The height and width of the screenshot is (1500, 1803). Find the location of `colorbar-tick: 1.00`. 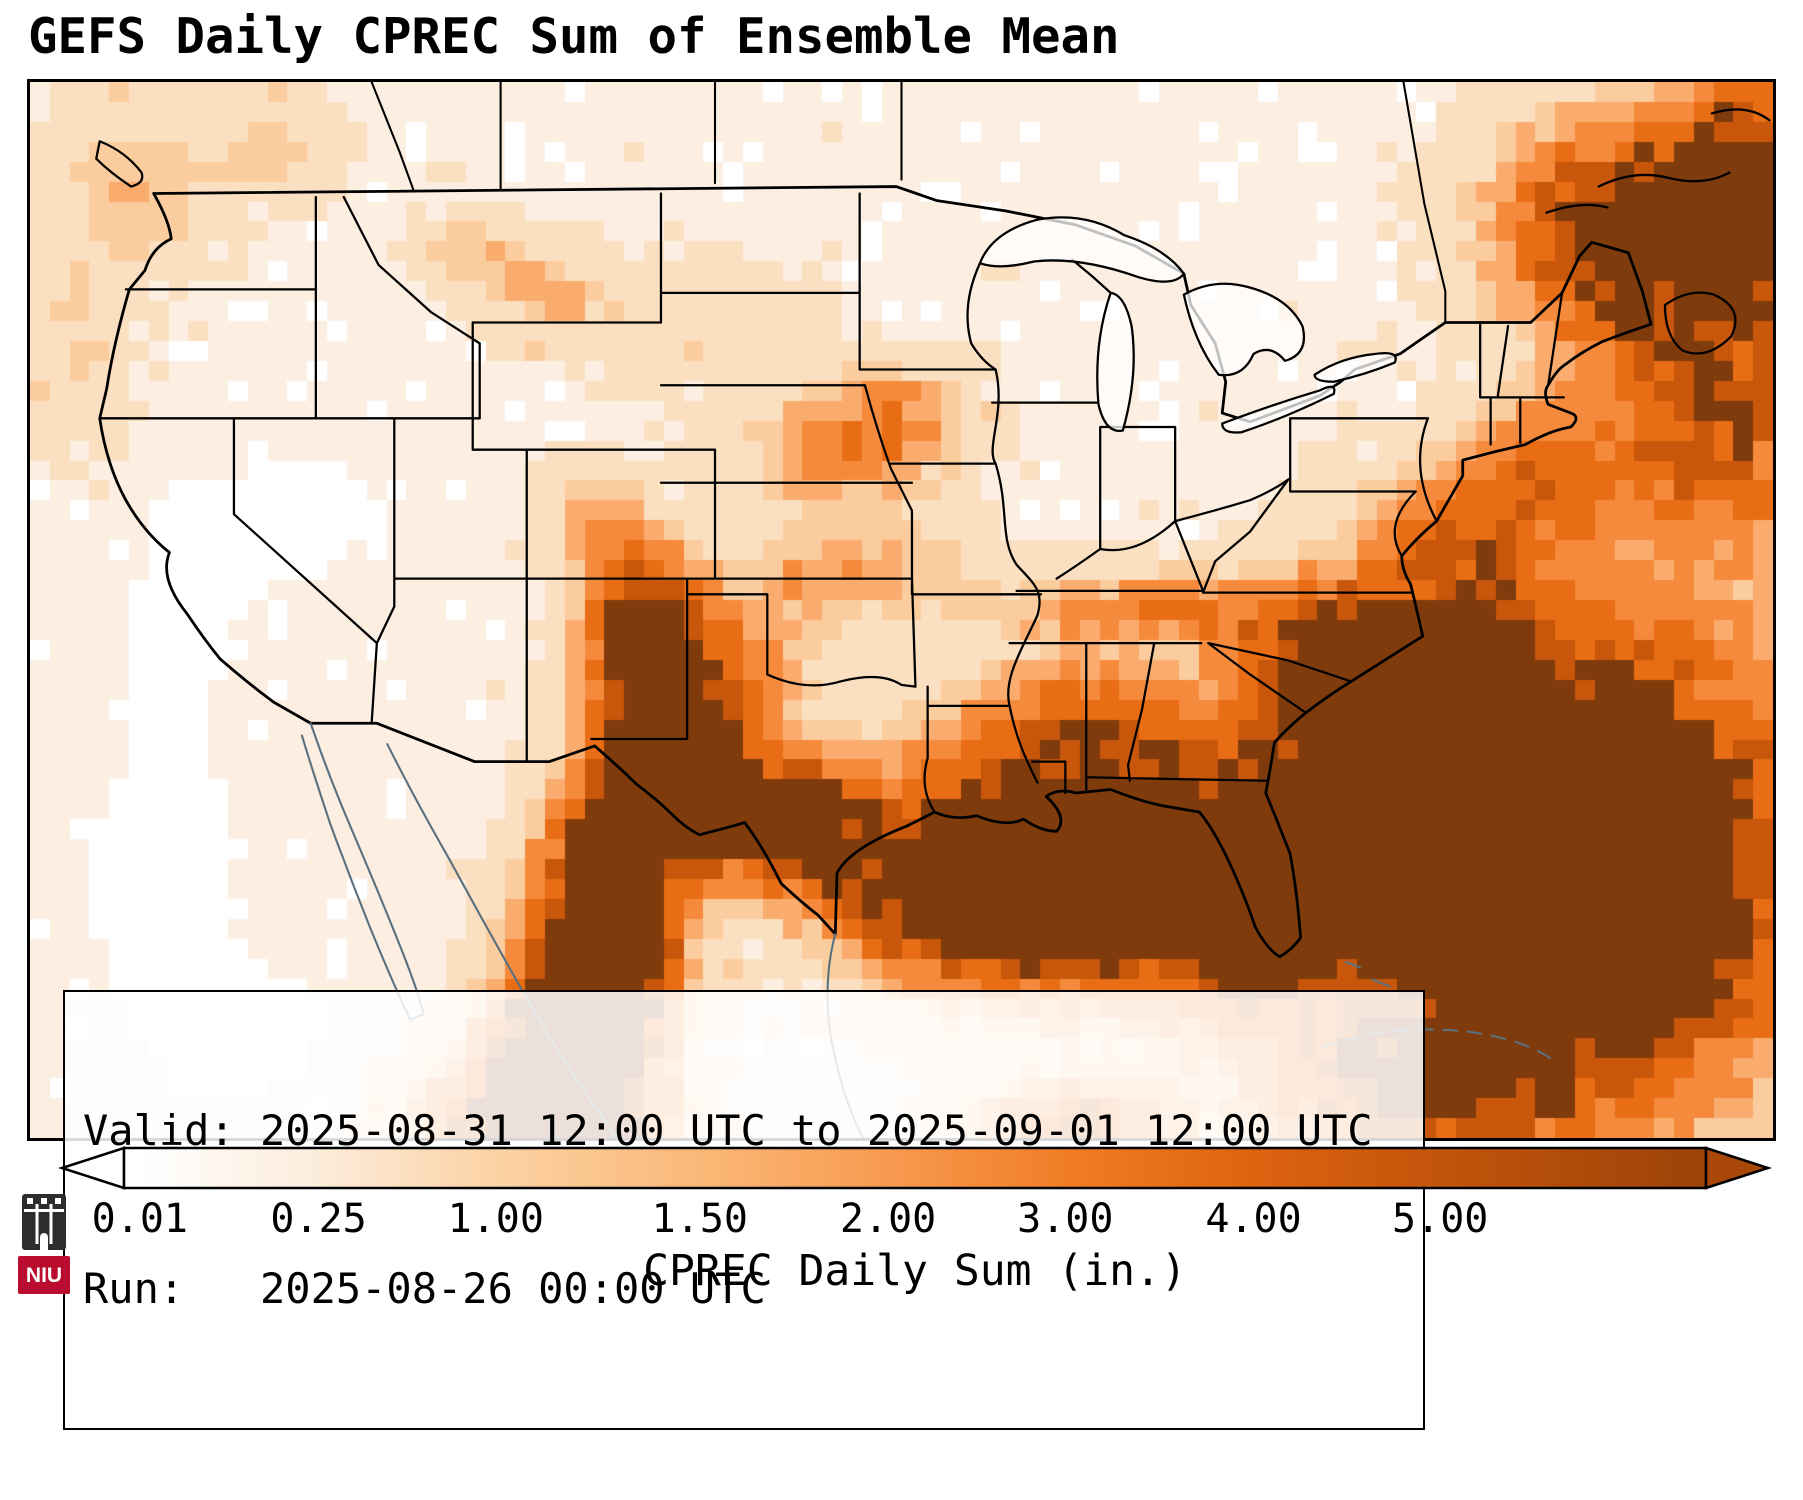

colorbar-tick: 1.00 is located at coordinates (495, 1219).